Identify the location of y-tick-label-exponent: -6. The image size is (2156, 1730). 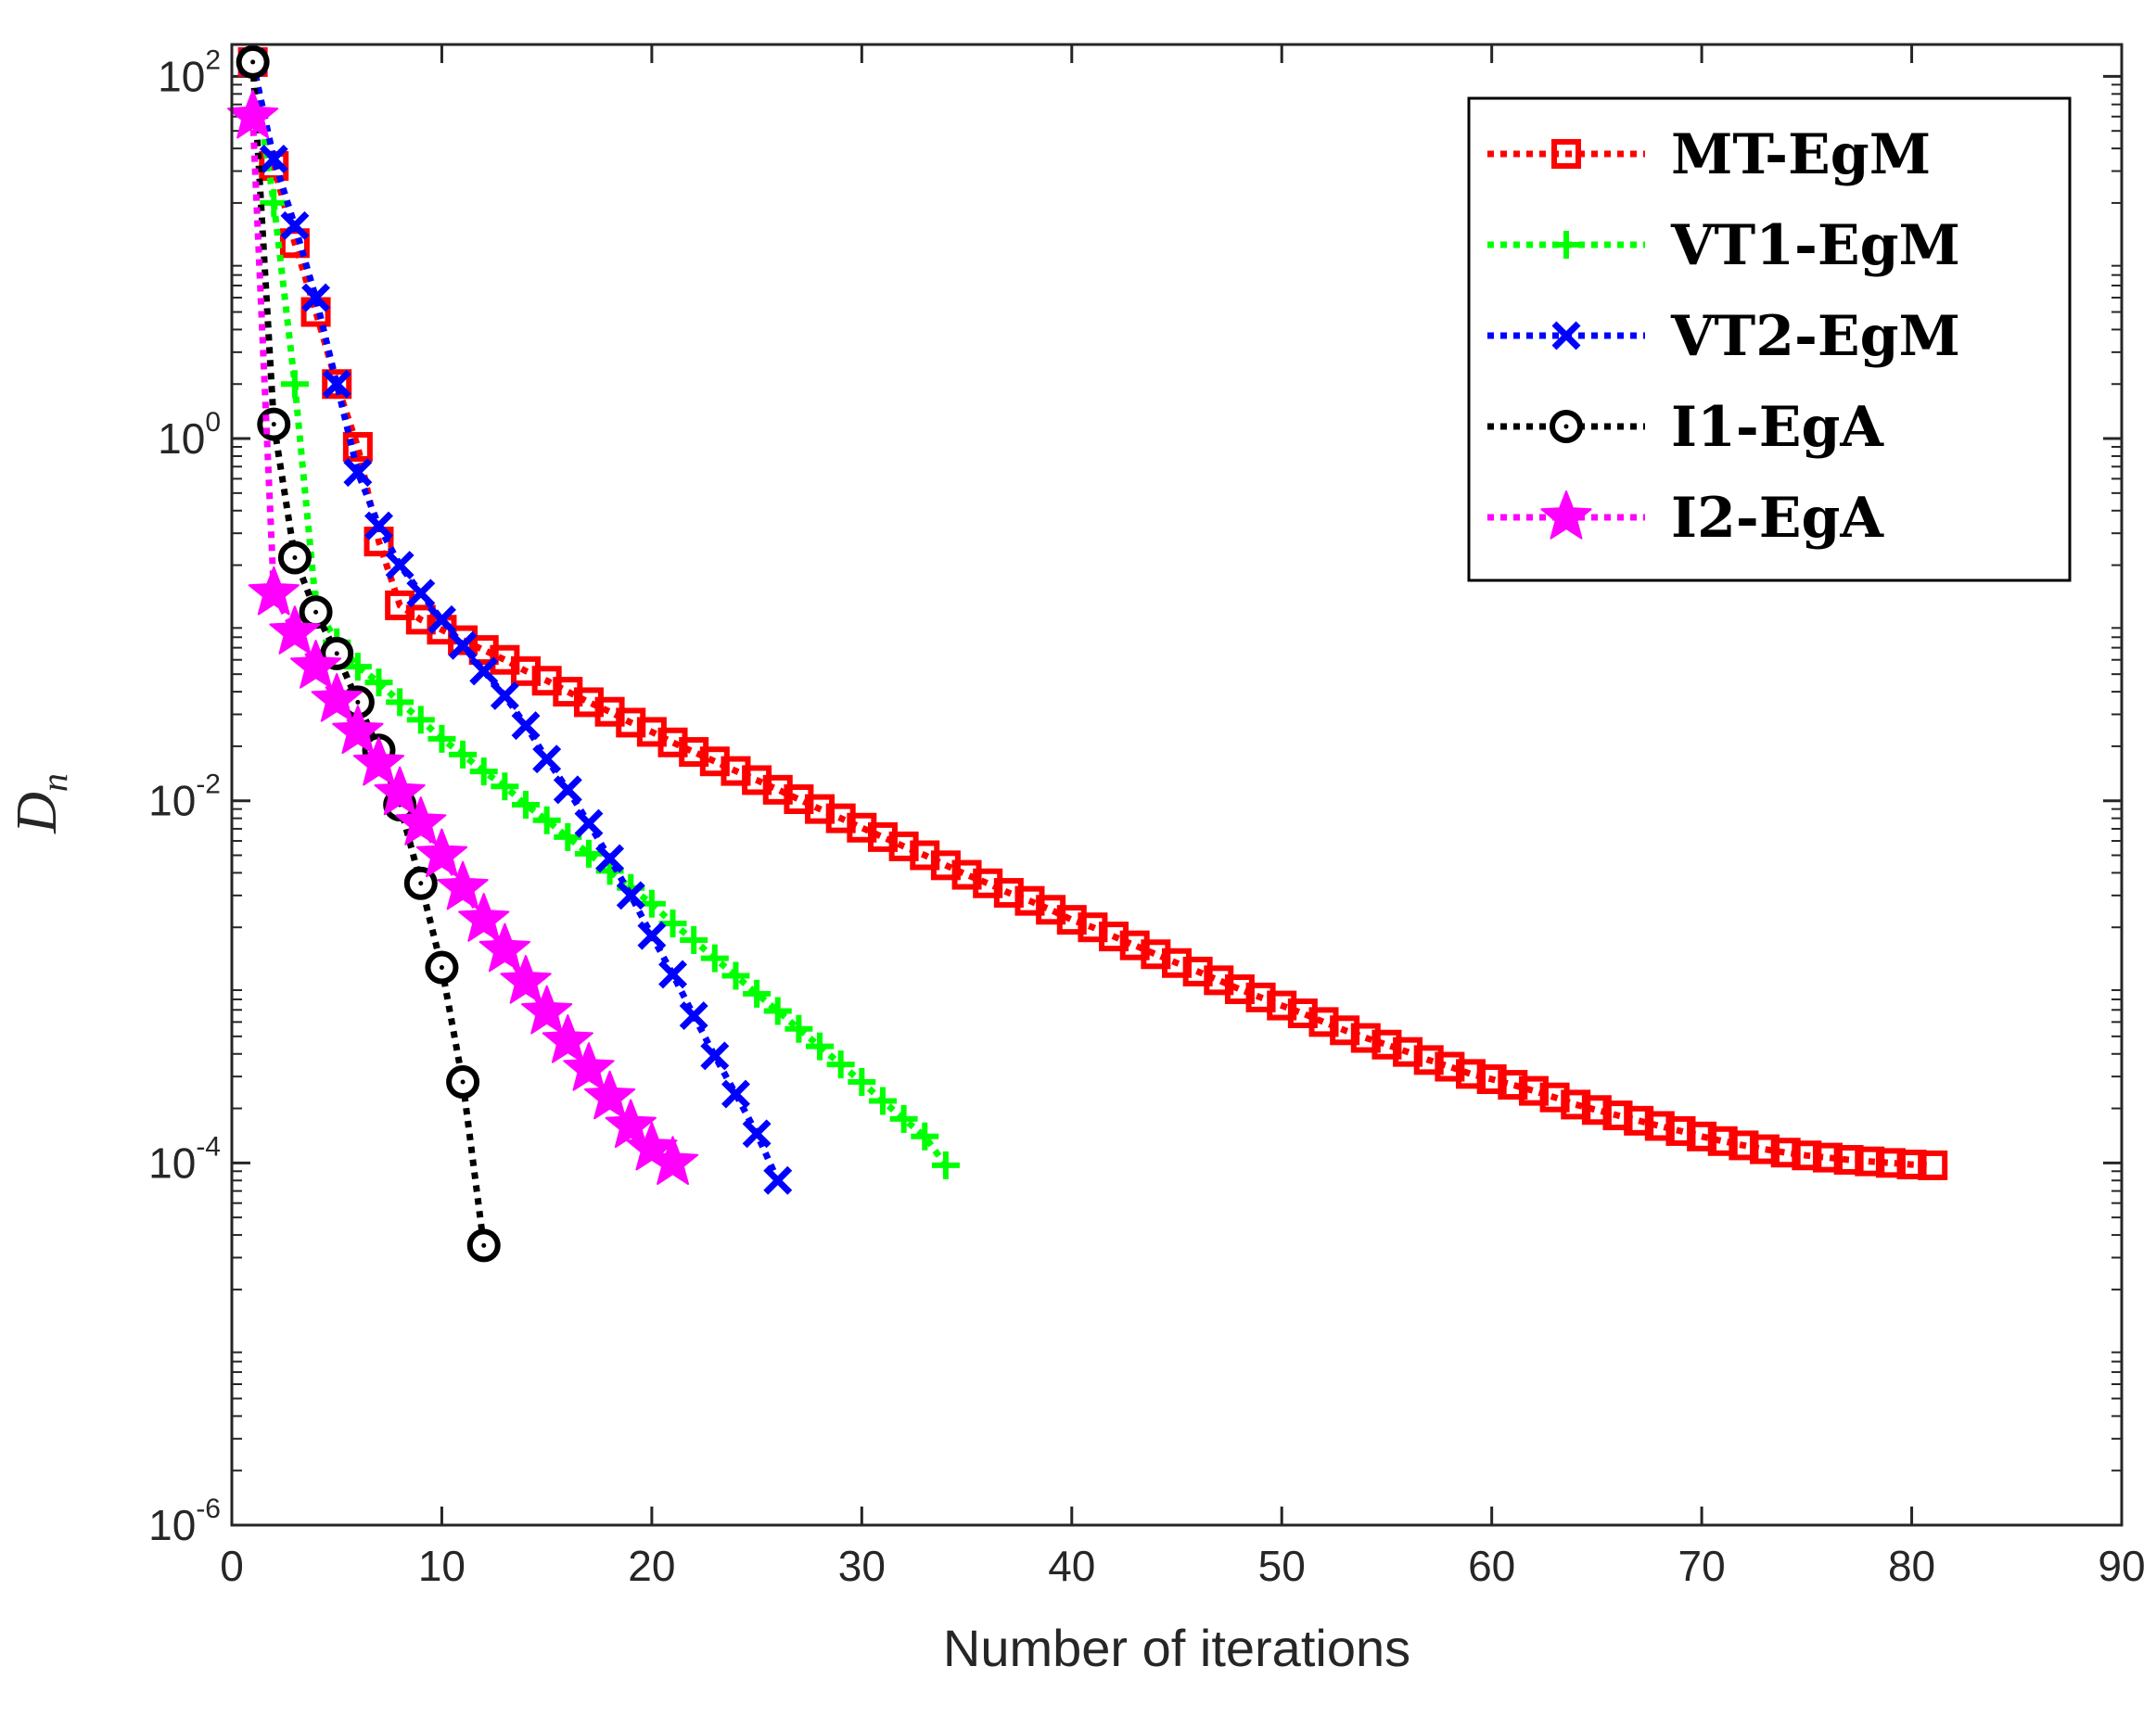
(208, 1509).